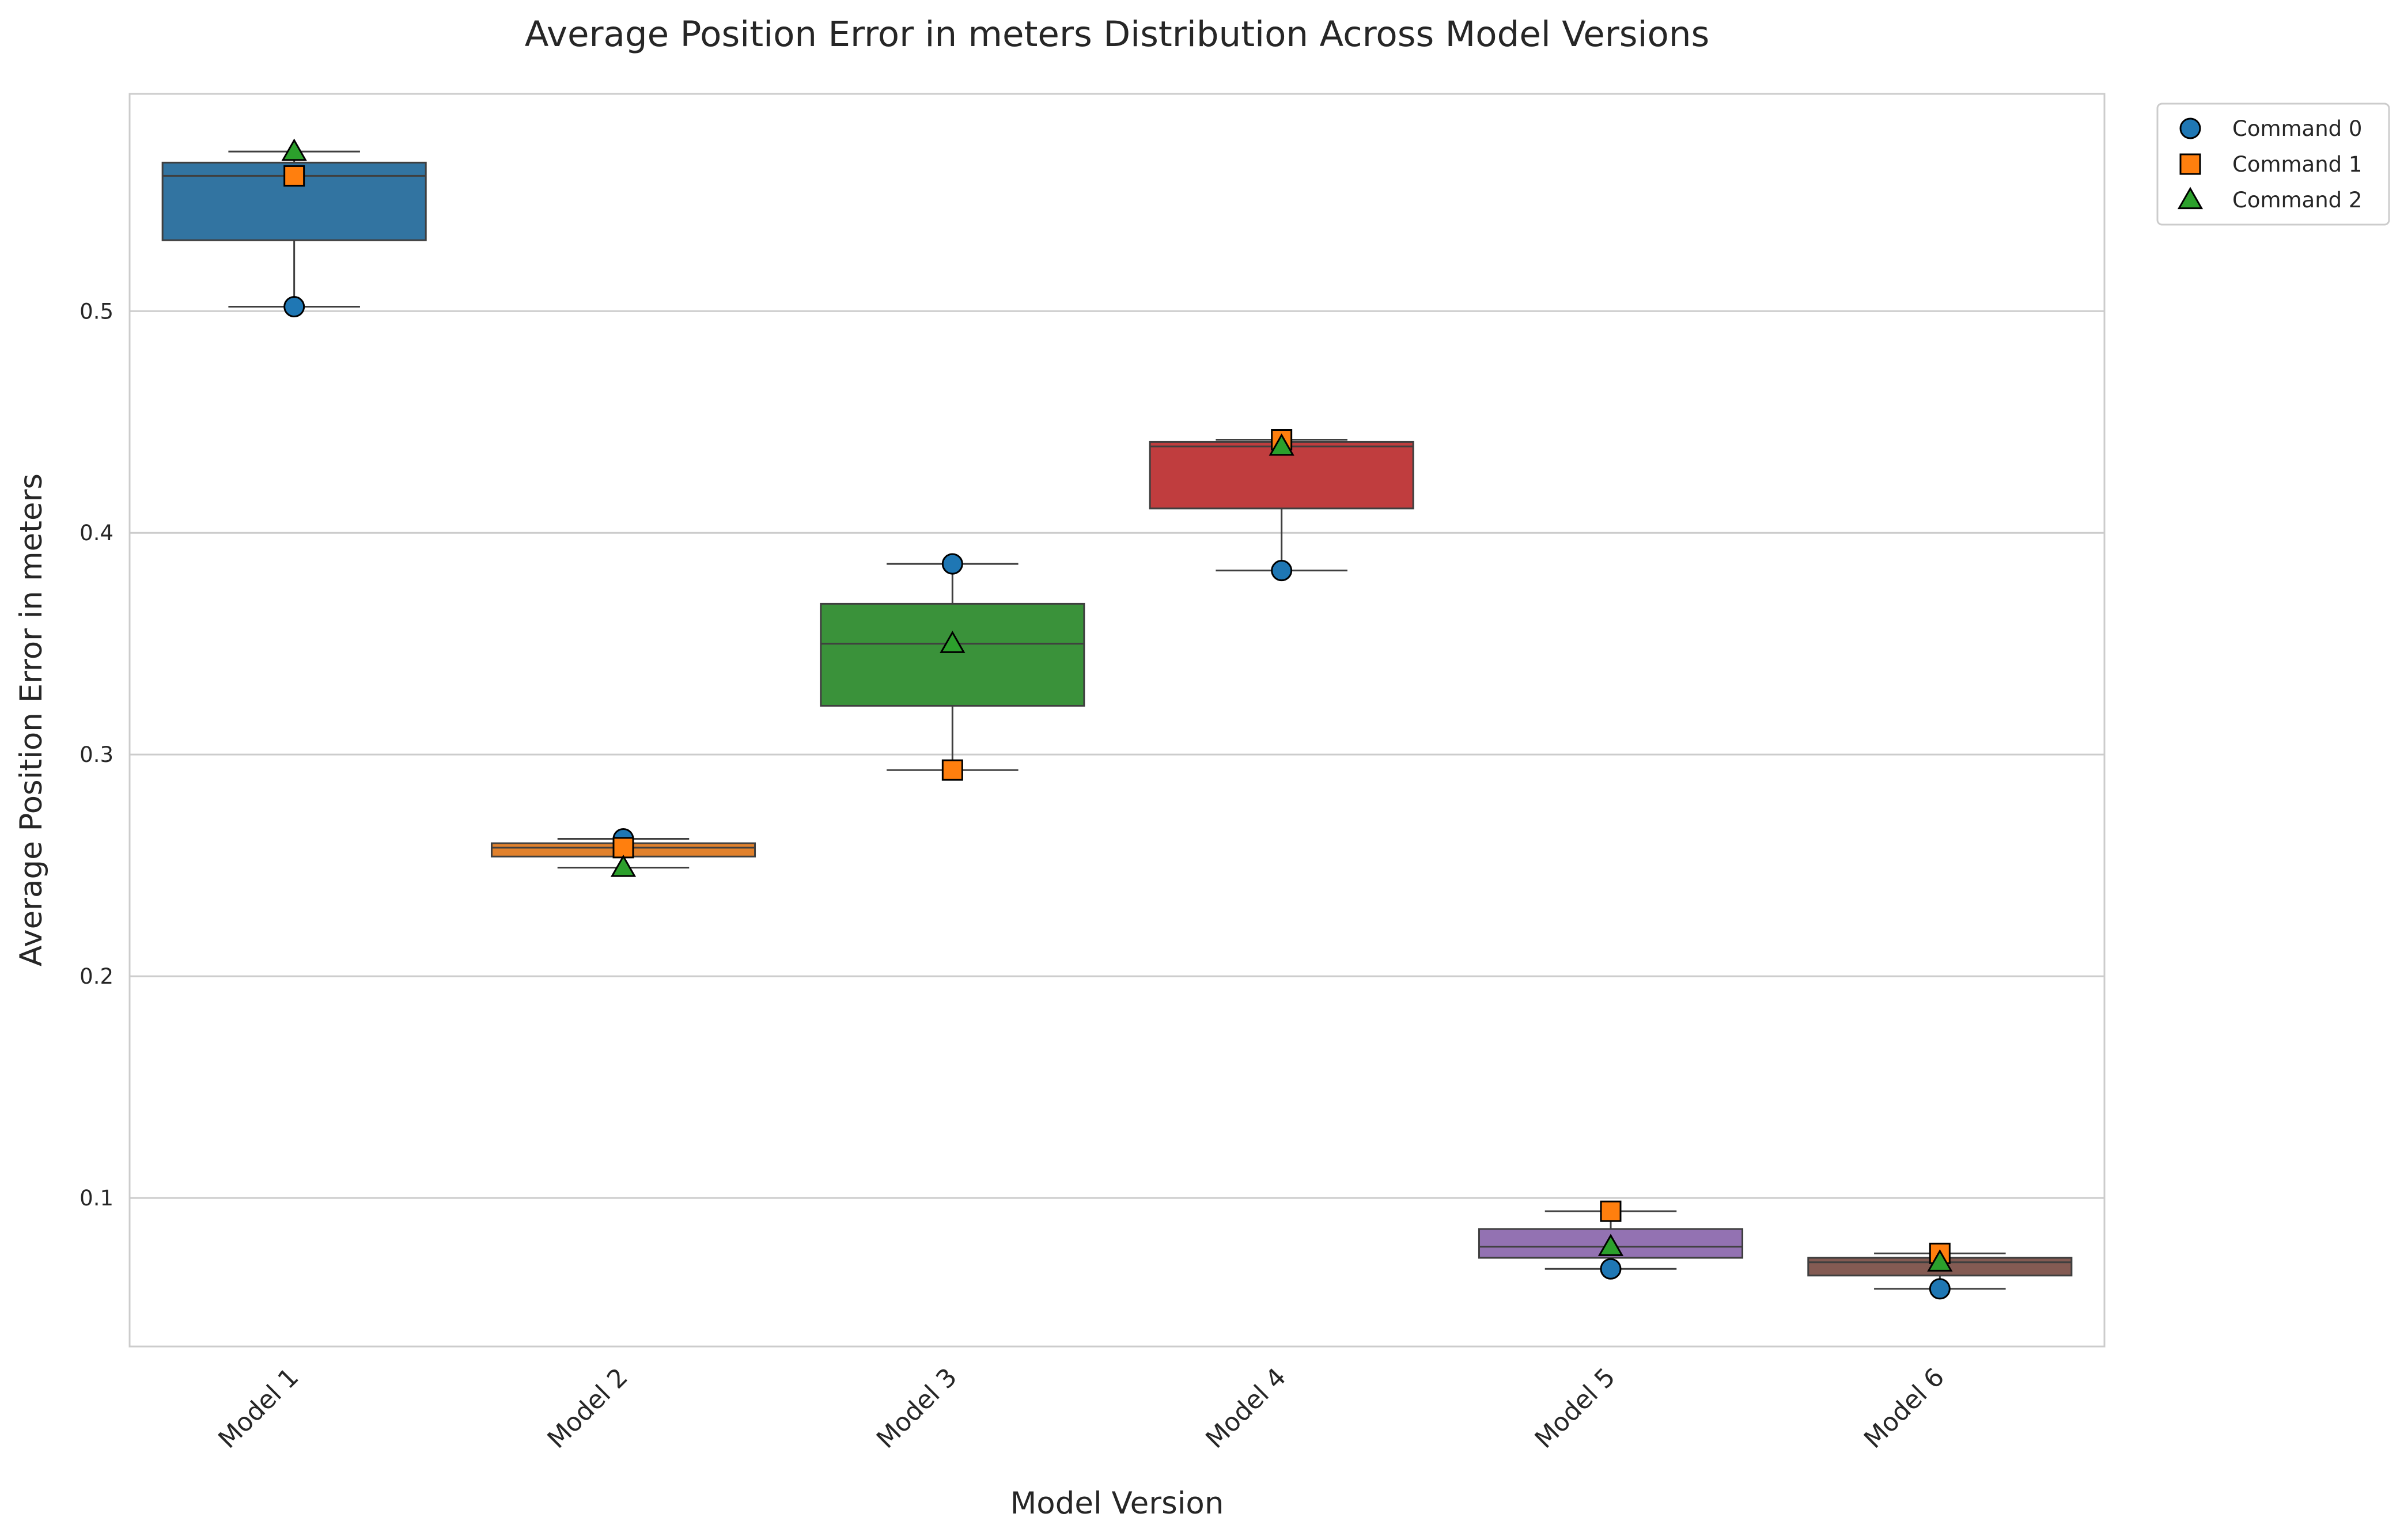 Image resolution: width=2404 pixels, height=1540 pixels. I want to click on legend: Command 0 Command 1 Command 2, so click(2273, 164).